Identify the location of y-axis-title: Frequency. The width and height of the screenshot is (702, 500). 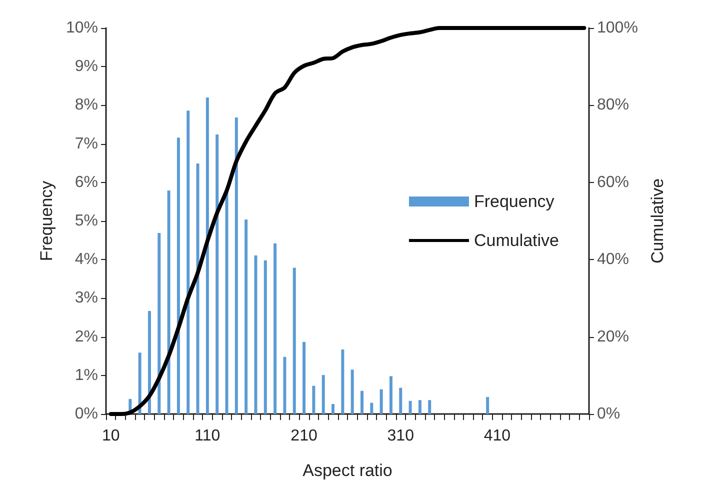
(46, 221).